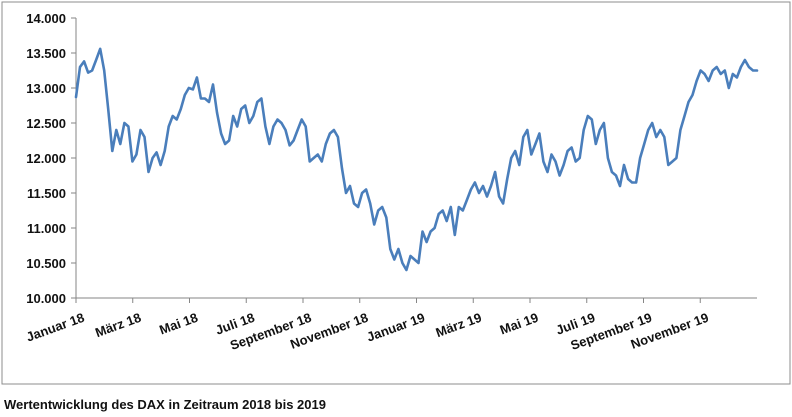 The height and width of the screenshot is (417, 792). Describe the element at coordinates (73, 158) in the screenshot. I see `y-axis-tick-marks` at that location.